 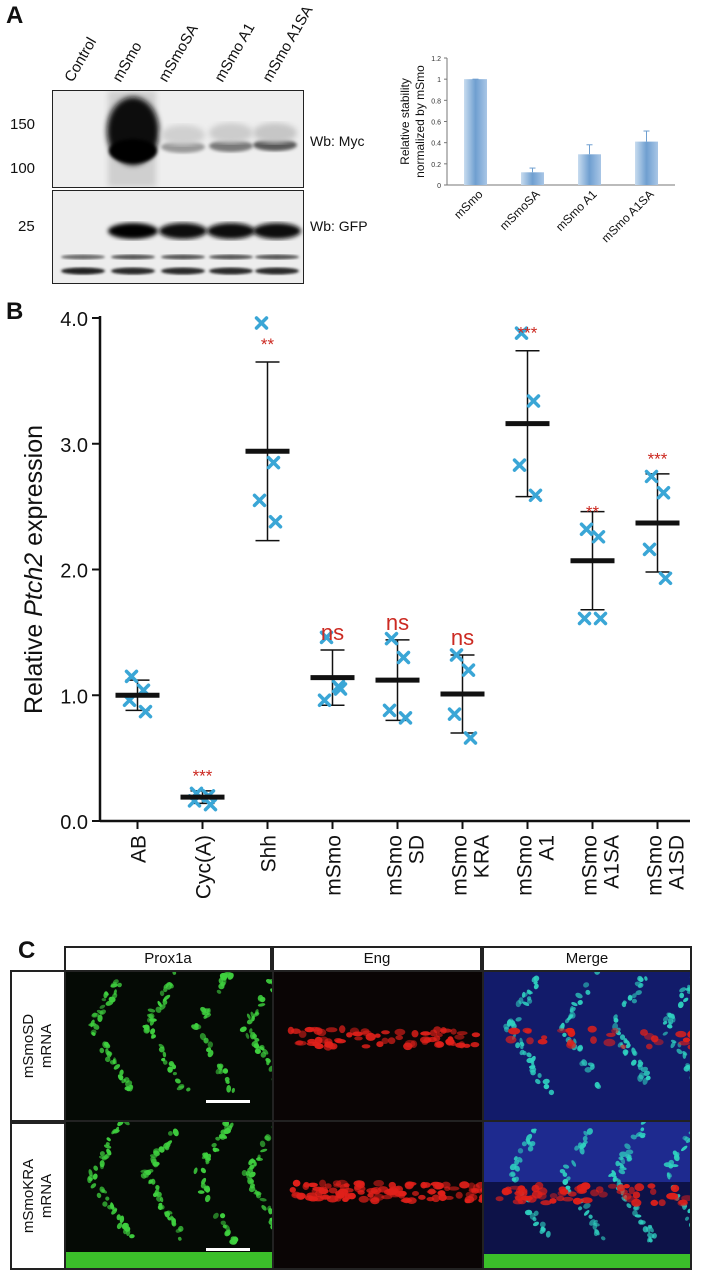 What do you see at coordinates (378, 1046) in the screenshot?
I see `micrograph-eng-msmosd` at bounding box center [378, 1046].